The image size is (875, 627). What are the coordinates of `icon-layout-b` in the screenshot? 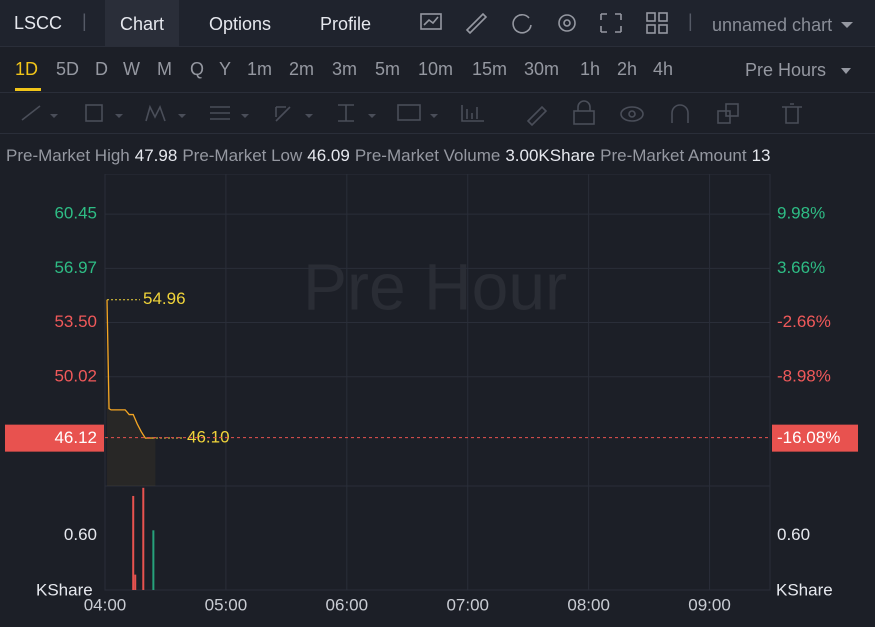 It's located at (663, 17).